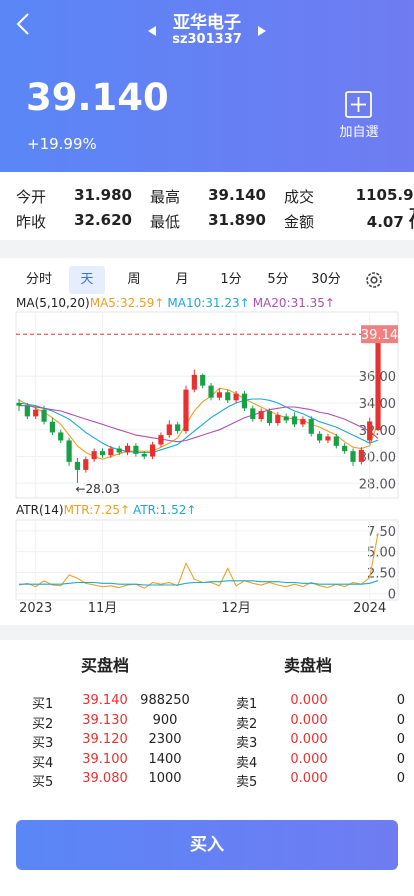 The width and height of the screenshot is (414, 896). Describe the element at coordinates (105, 759) in the screenshot. I see `bid-price: 39.100` at that location.